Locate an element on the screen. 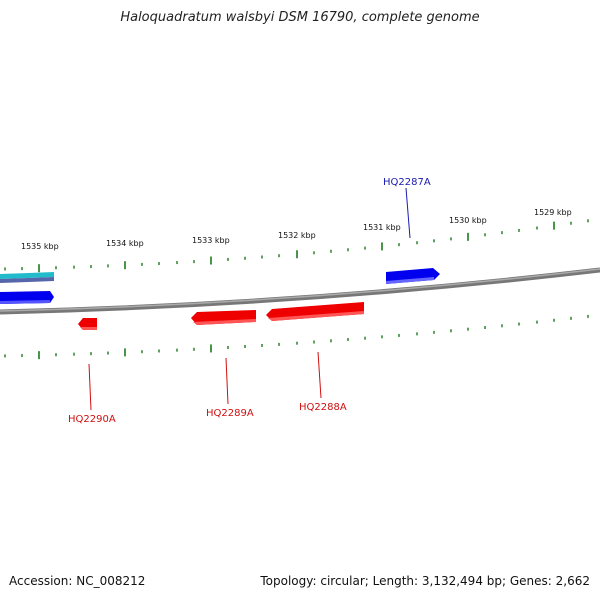 This screenshot has height=600, width=600. leader-hq2287a is located at coordinates (408, 213).